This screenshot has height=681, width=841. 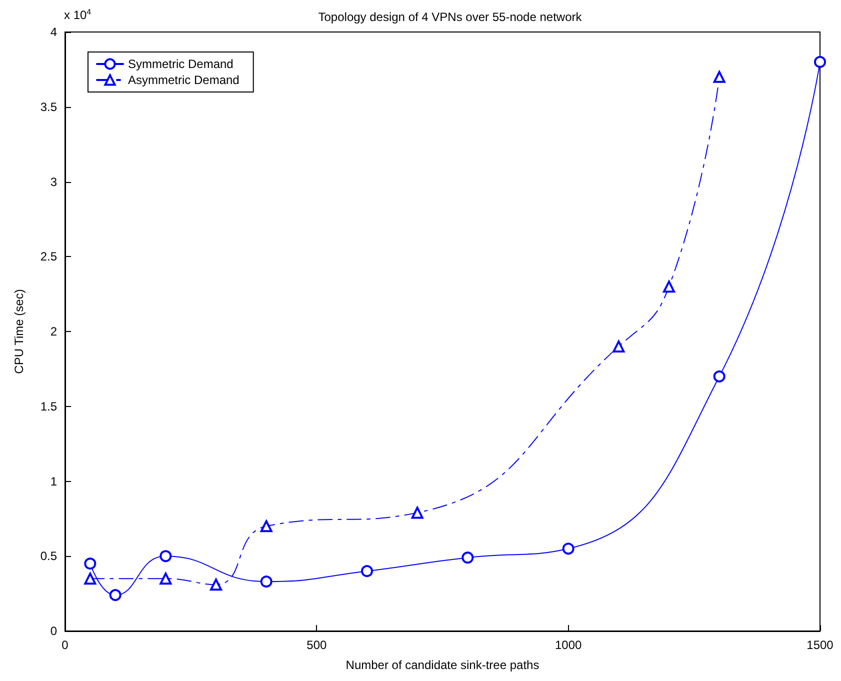 I want to click on y-tick-label: 2, so click(x=54, y=331).